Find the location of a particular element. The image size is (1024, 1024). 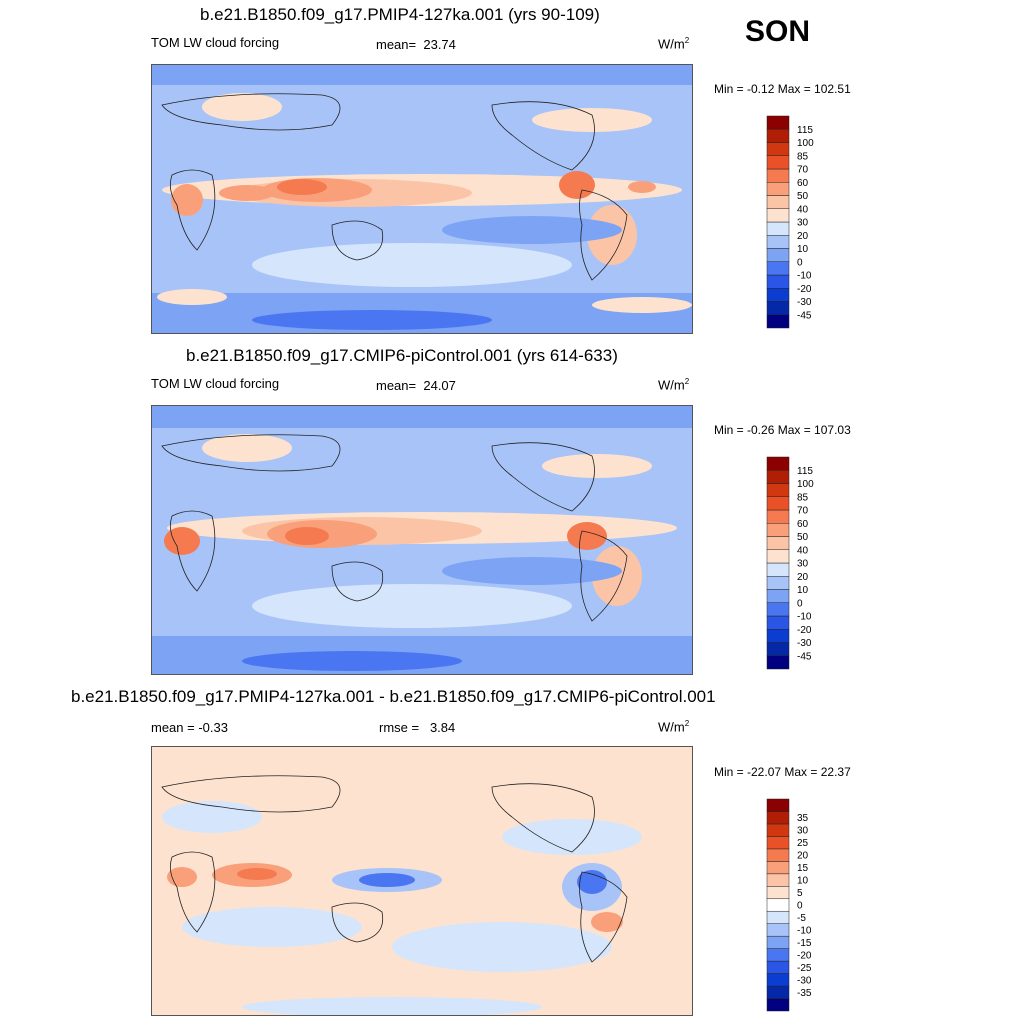

colorbar-label: 40 is located at coordinates (803, 209).